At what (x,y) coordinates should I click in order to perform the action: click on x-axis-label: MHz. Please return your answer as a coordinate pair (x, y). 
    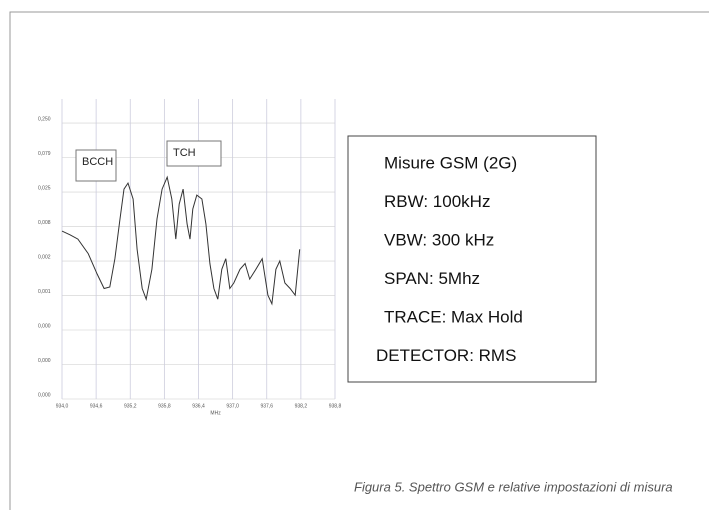
    Looking at the image, I should click on (215, 413).